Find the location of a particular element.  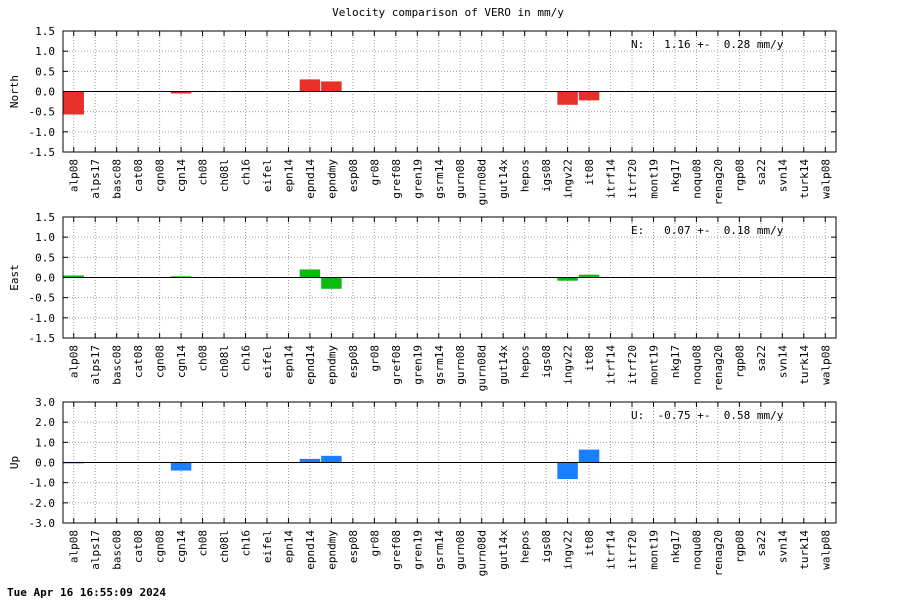

x-tick-label-noqu08: noqu08 is located at coordinates (696, 179).